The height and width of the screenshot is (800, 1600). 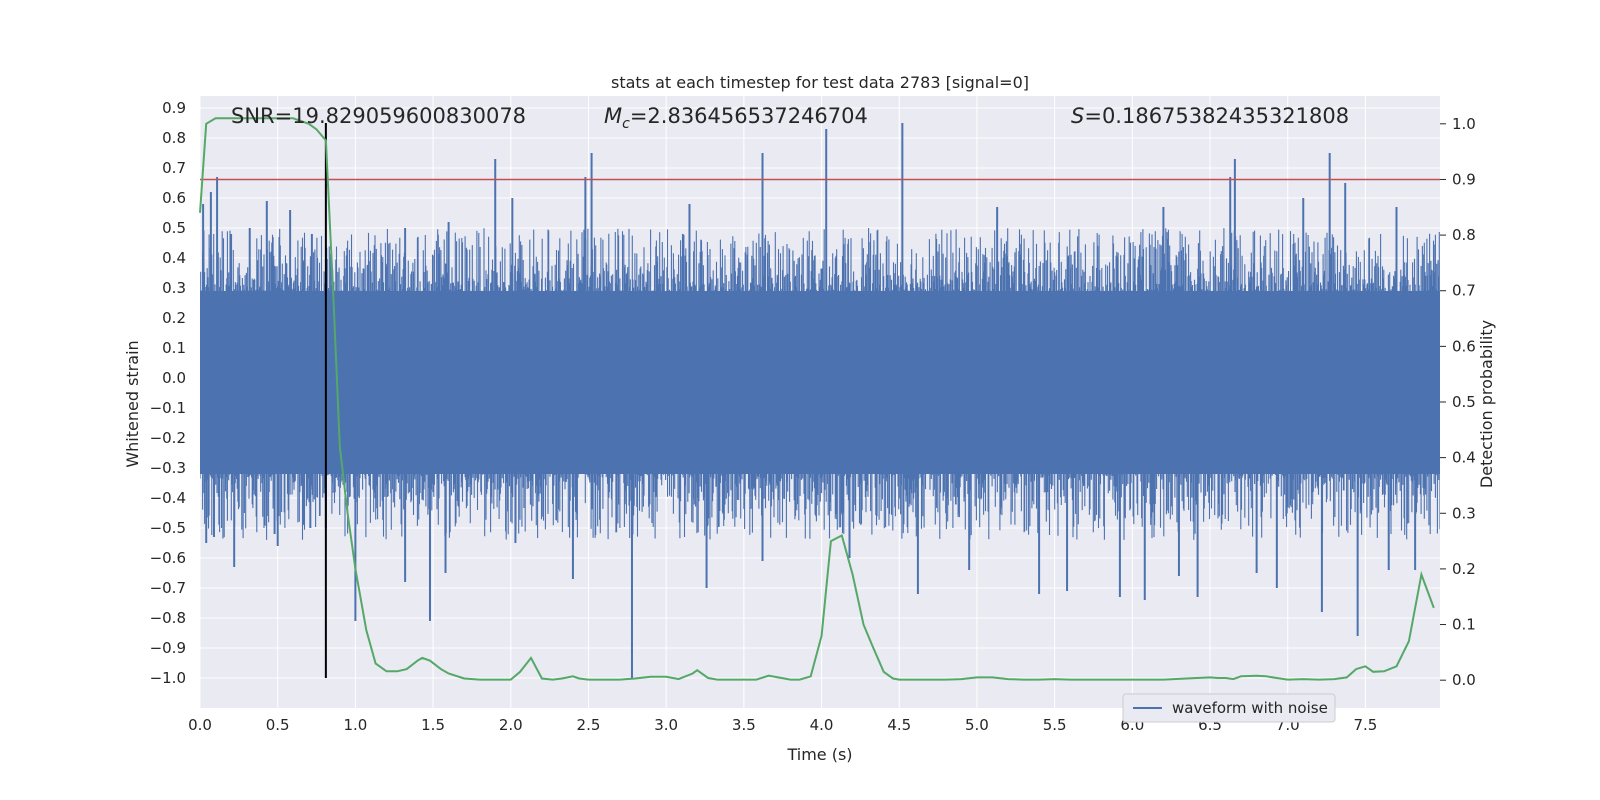 I want to click on y-tick-label: 0.9, so click(x=174, y=108).